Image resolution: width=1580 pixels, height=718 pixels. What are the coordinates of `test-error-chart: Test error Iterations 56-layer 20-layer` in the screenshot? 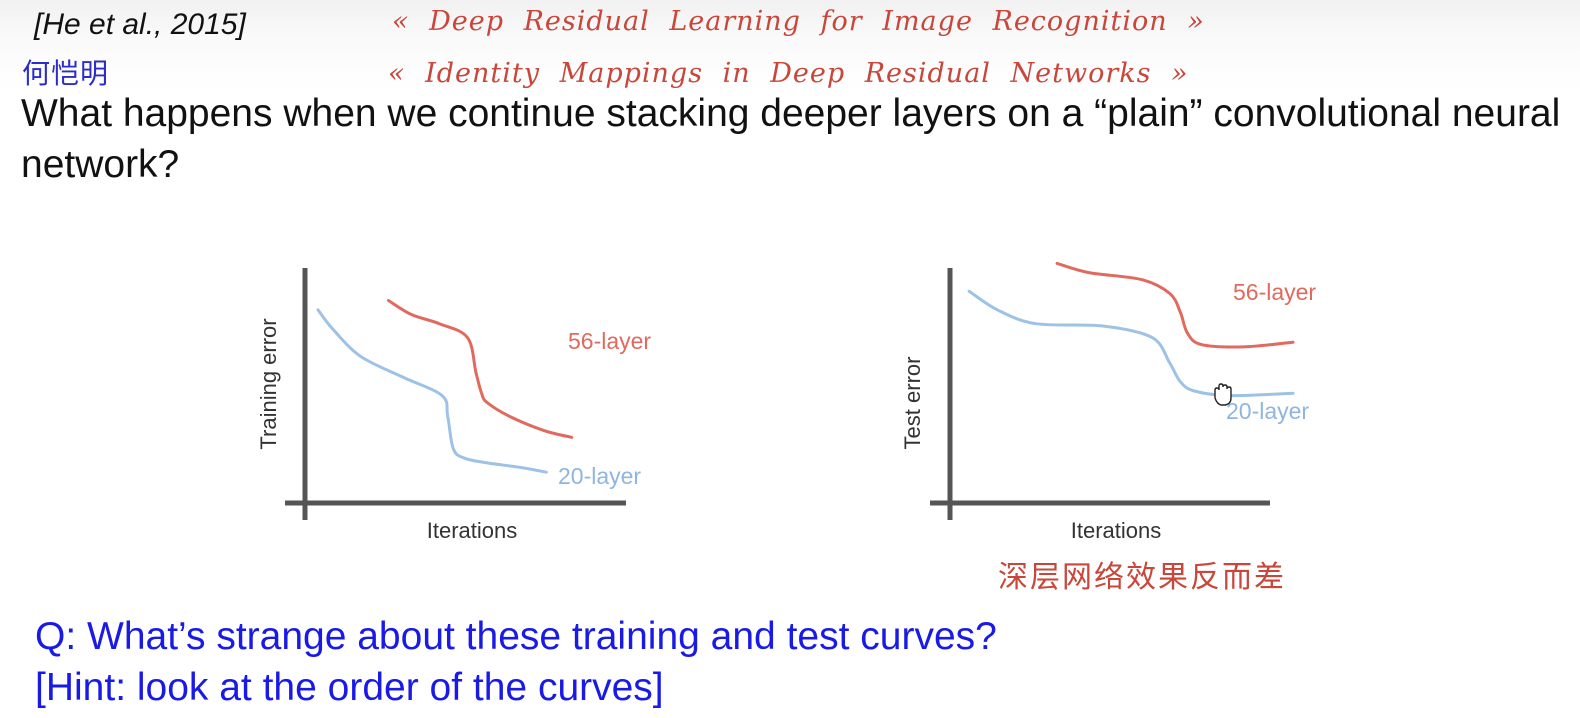 It's located at (1108, 402).